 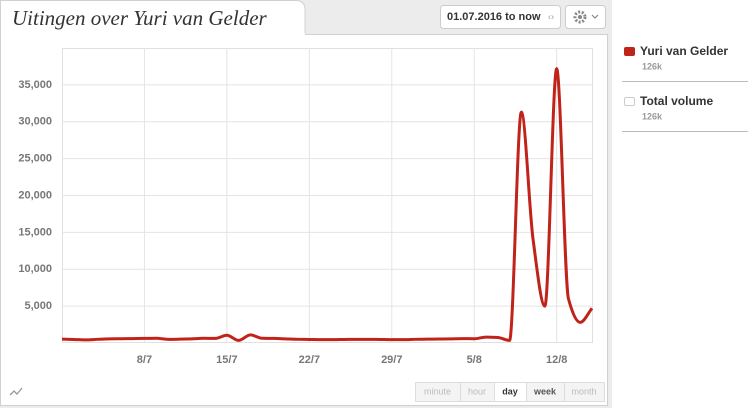 I want to click on x-tick-label: 12/8, so click(x=556, y=360).